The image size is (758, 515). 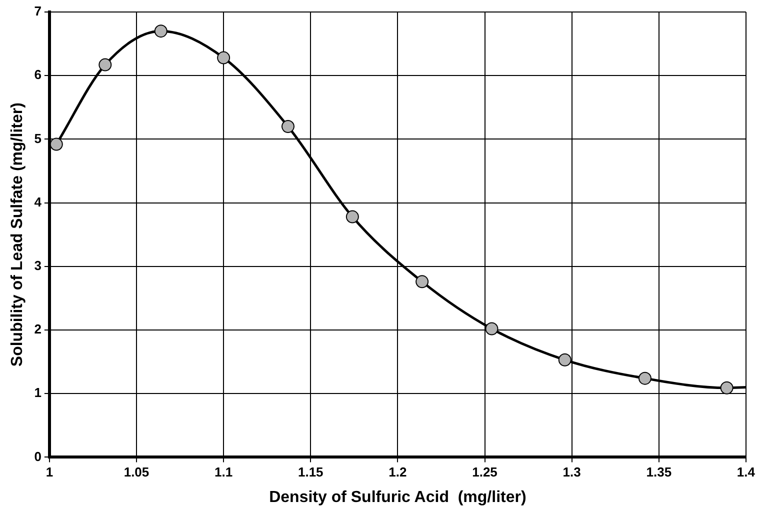 I want to click on x-tick-label: 1.4, so click(x=746, y=472).